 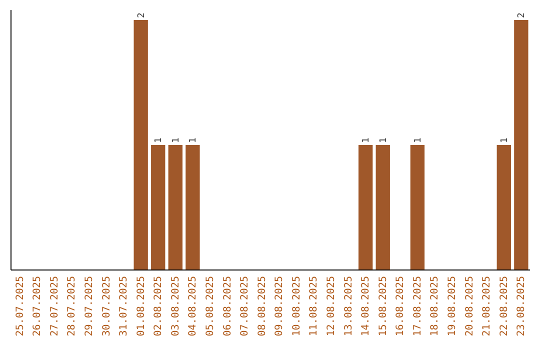 What do you see at coordinates (418, 306) in the screenshot?
I see `x-tick-label: 17.08.2025` at bounding box center [418, 306].